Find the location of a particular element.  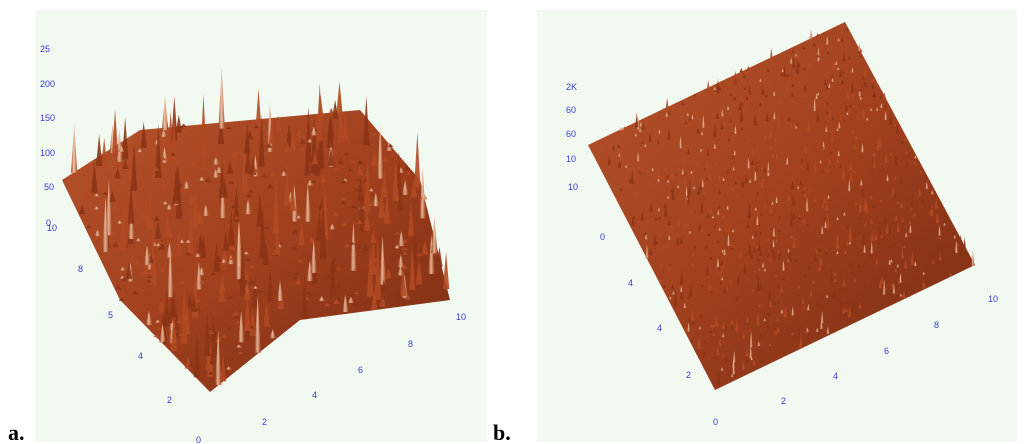

left-tick-label: 0 is located at coordinates (602, 237).